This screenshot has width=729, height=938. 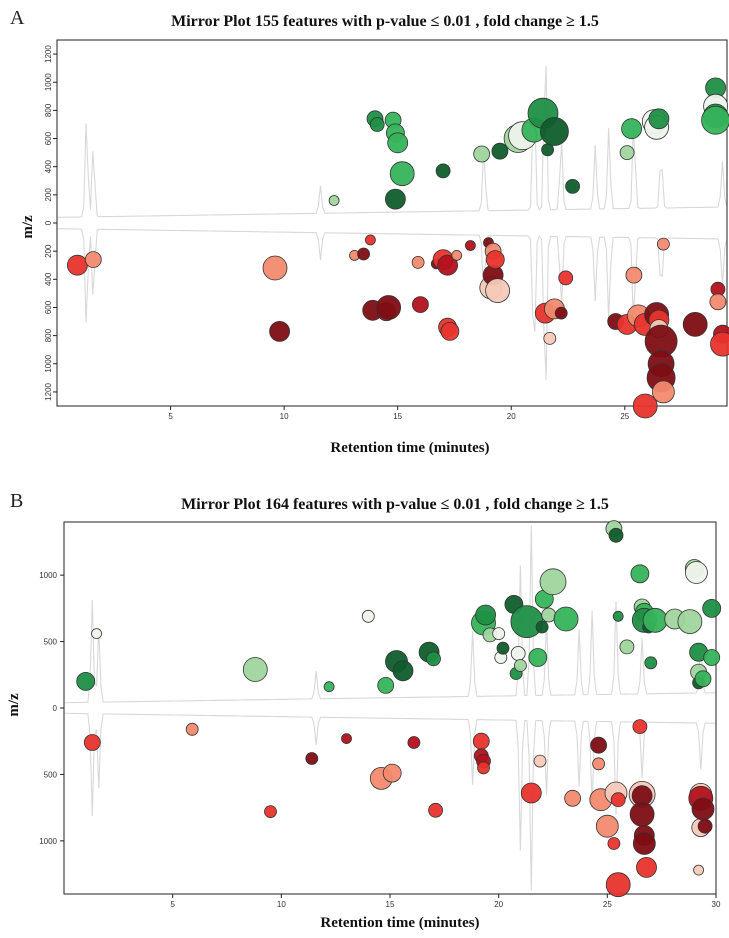 I want to click on y-tick-label: 1200, so click(x=48, y=391).